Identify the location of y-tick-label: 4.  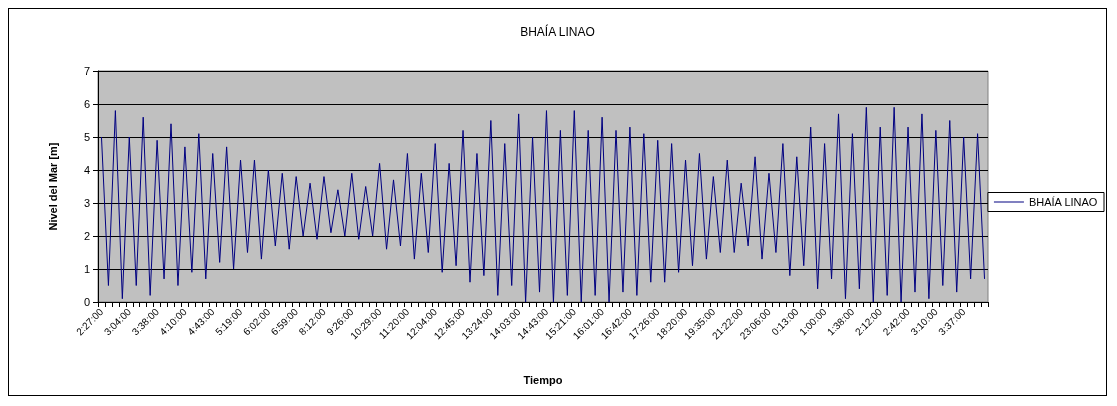
(86, 170).